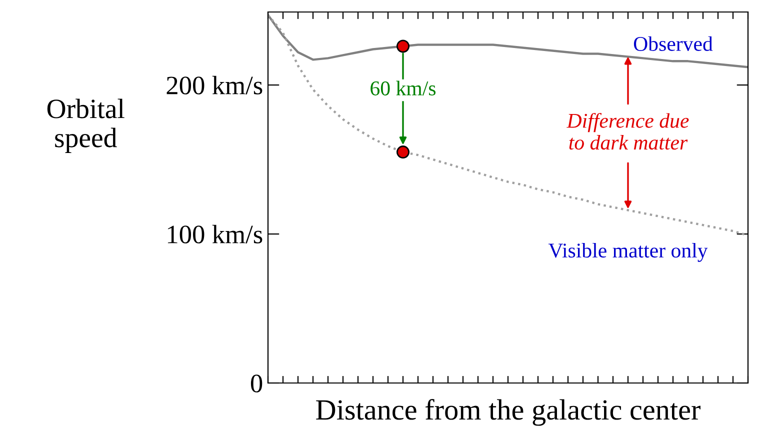 The width and height of the screenshot is (762, 439). Describe the element at coordinates (673, 43) in the screenshot. I see `series-label: Observed` at that location.